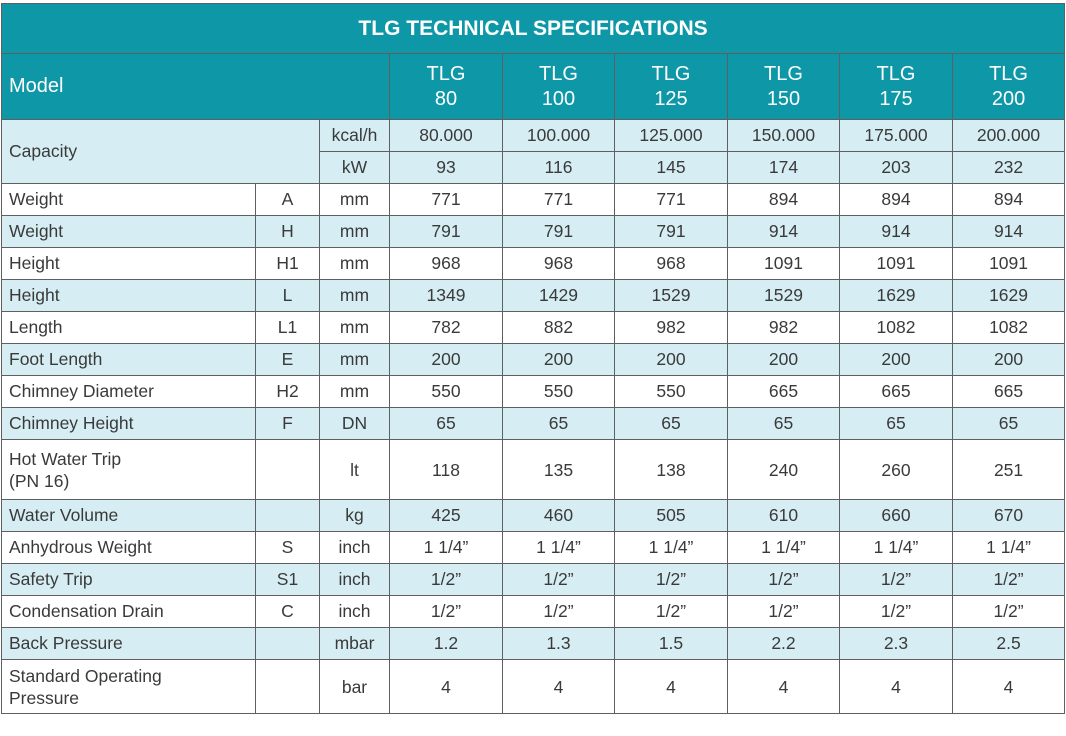 The height and width of the screenshot is (736, 1066). What do you see at coordinates (533, 643) in the screenshot?
I see `table-row: Back Pressure mbar 1.2 1.3 1.5 2.2 2.3 2.5` at bounding box center [533, 643].